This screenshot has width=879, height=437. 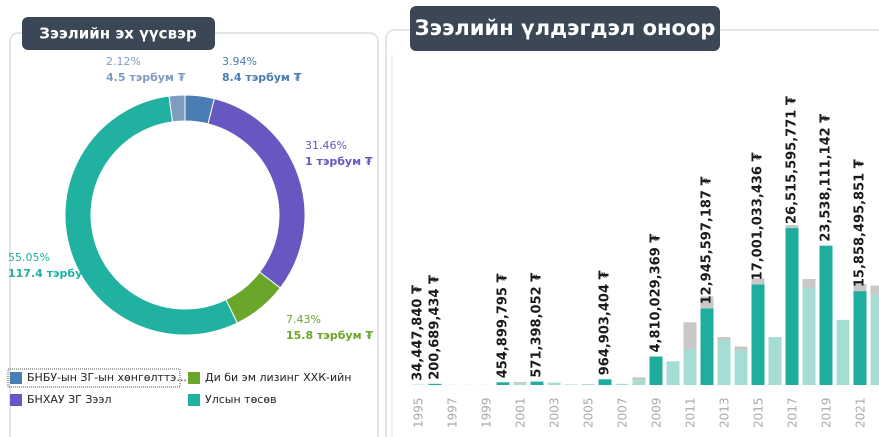 What do you see at coordinates (758, 216) in the screenshot?
I see `bar-value-label: 17,001,033,436 ₮` at bounding box center [758, 216].